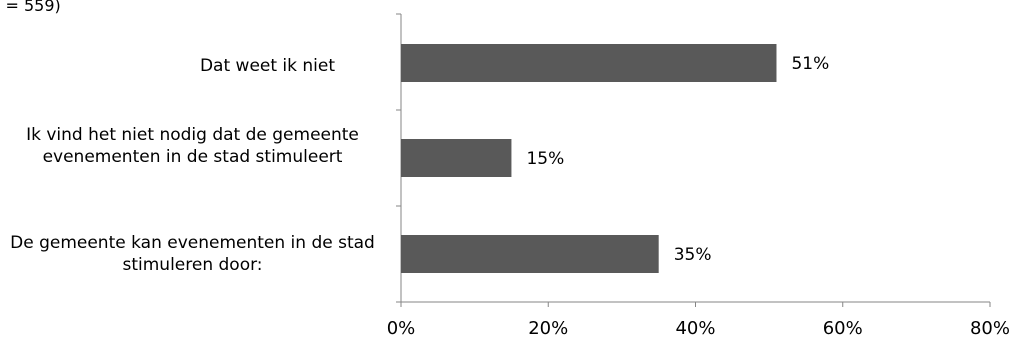  I want to click on sample-size-note: (n = 559), so click(30, 7).